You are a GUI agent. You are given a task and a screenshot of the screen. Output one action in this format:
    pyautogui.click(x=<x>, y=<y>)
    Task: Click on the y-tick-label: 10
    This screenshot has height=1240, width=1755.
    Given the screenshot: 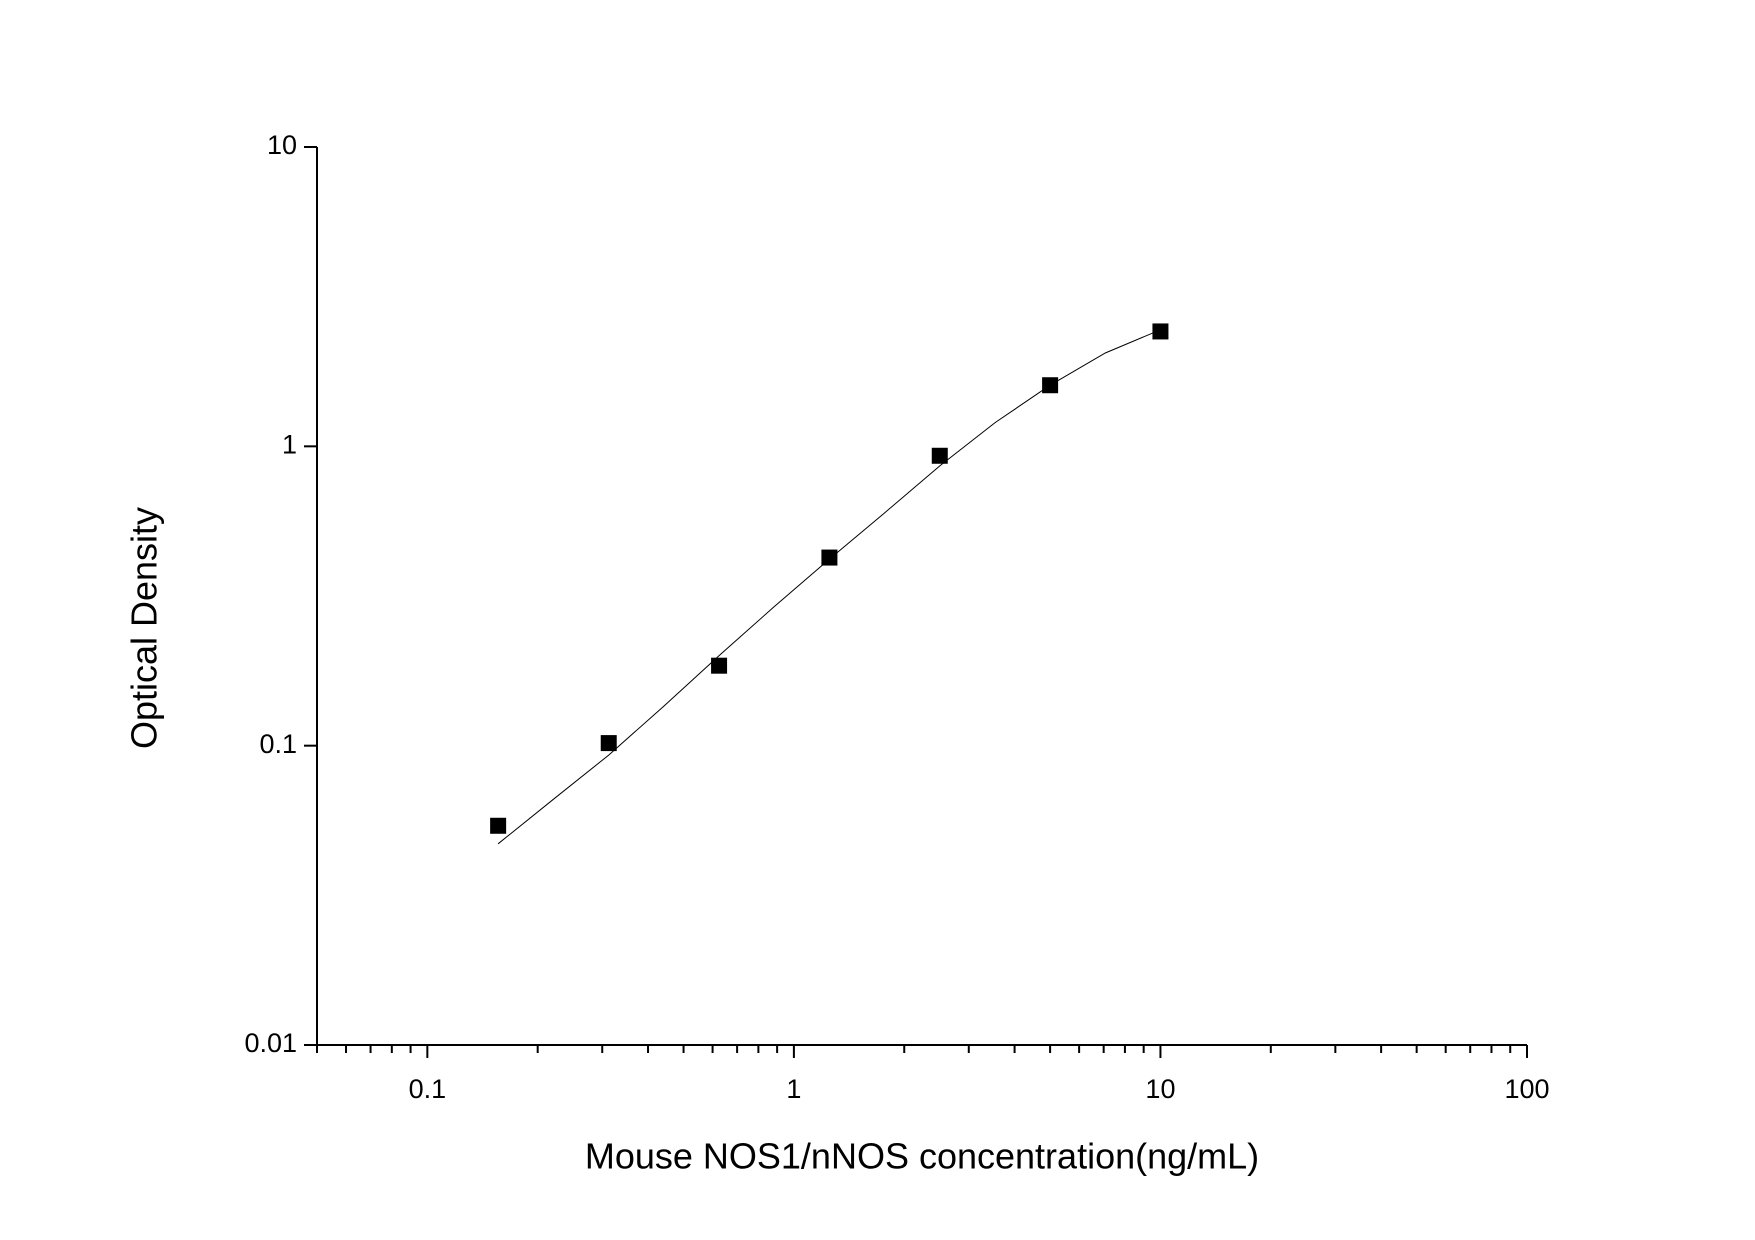 What is the action you would take?
    pyautogui.click(x=282, y=145)
    